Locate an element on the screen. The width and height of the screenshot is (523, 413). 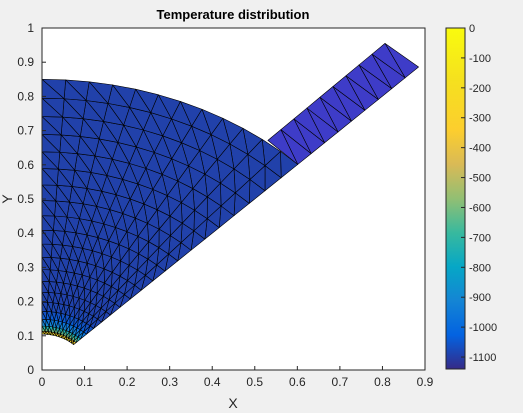
x-tick-label: 0.4 is located at coordinates (212, 382).